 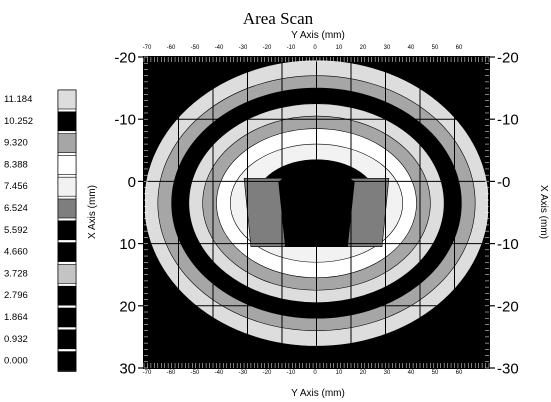 I want to click on x-tick-label-top-6: -10, so click(x=291, y=48).